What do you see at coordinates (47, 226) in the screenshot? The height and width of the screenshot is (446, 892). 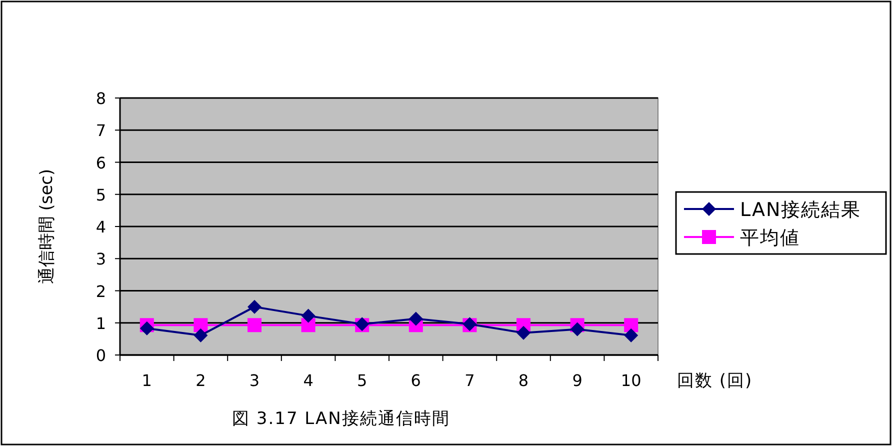 I see `y-axis-title: 通信時間 (sec)` at bounding box center [47, 226].